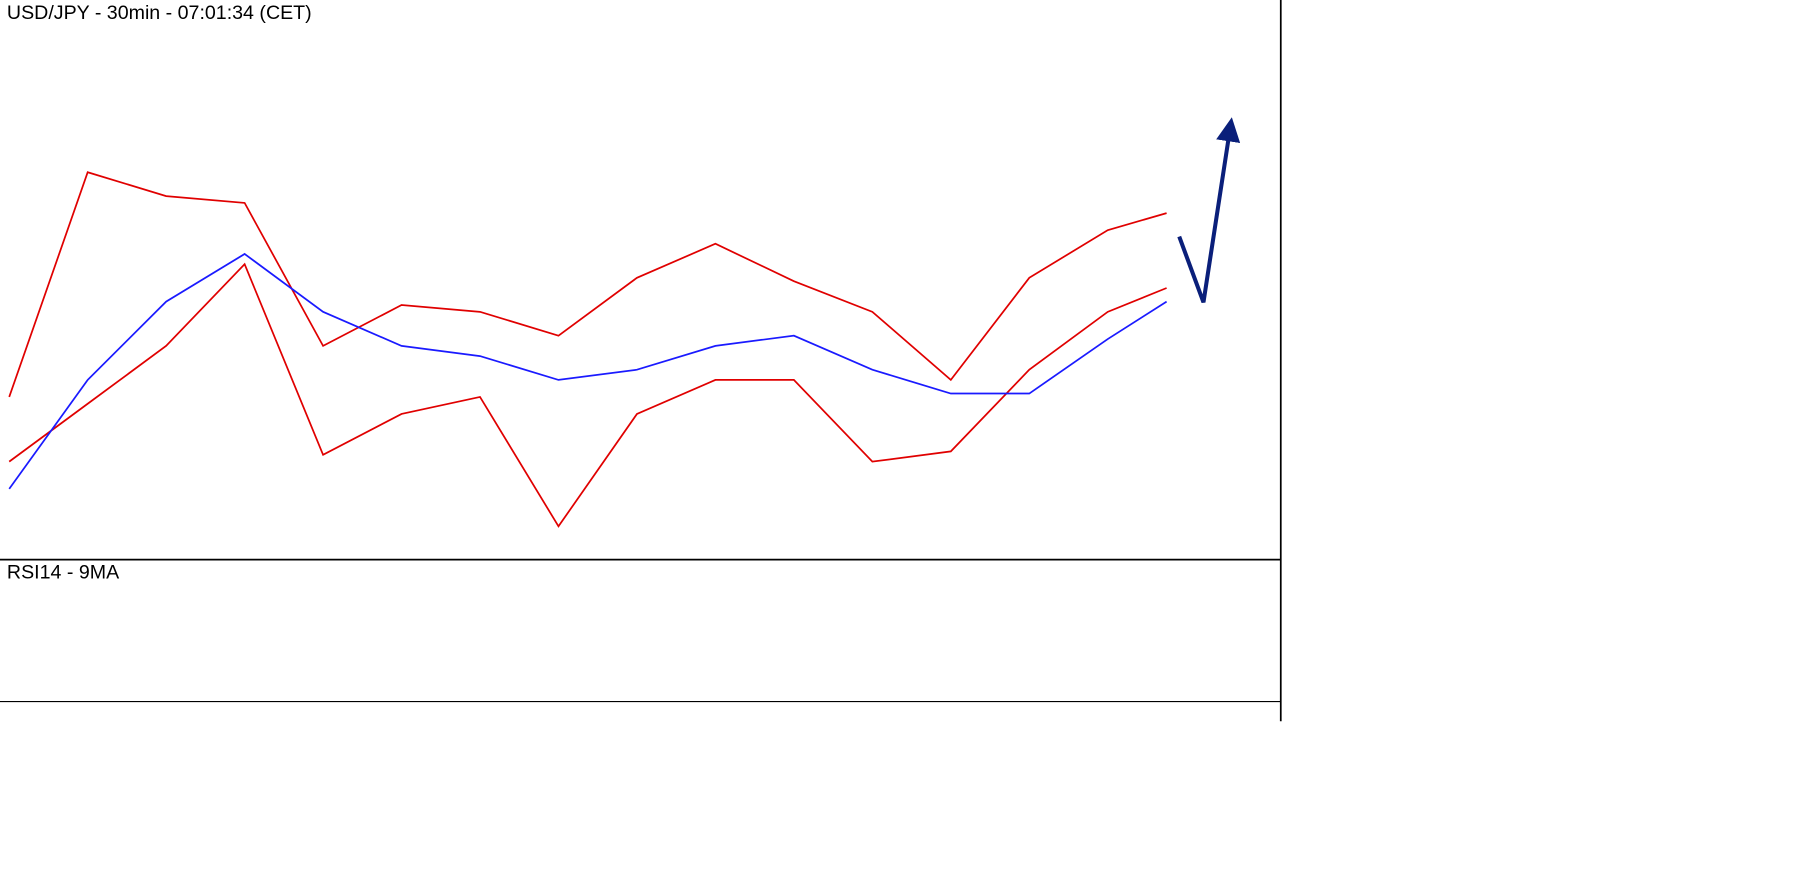 The width and height of the screenshot is (1800, 874). I want to click on chart-title: USD/JPY - 30min - 07:01:34 (CET), so click(159, 13).